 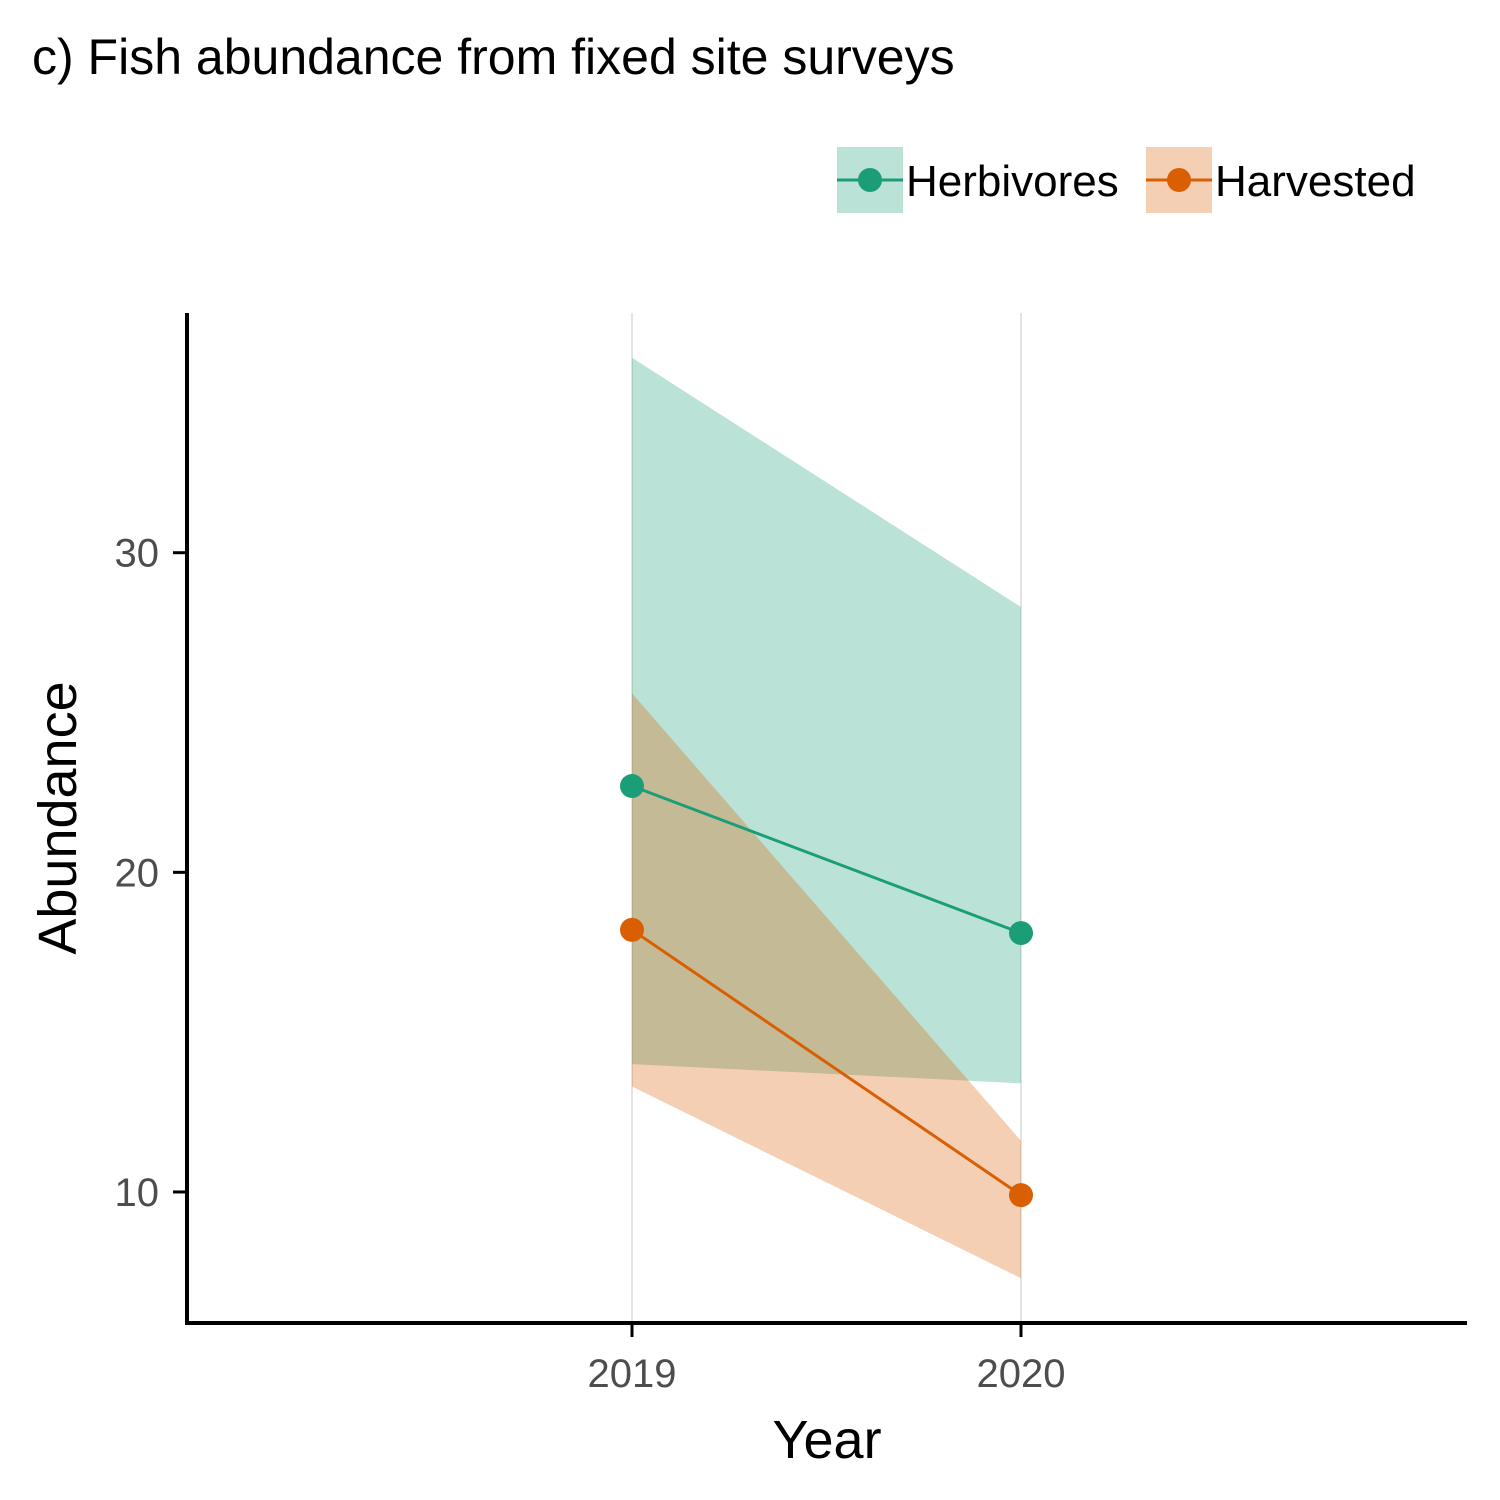 What do you see at coordinates (1179, 180) in the screenshot?
I see `legend-point-harvested` at bounding box center [1179, 180].